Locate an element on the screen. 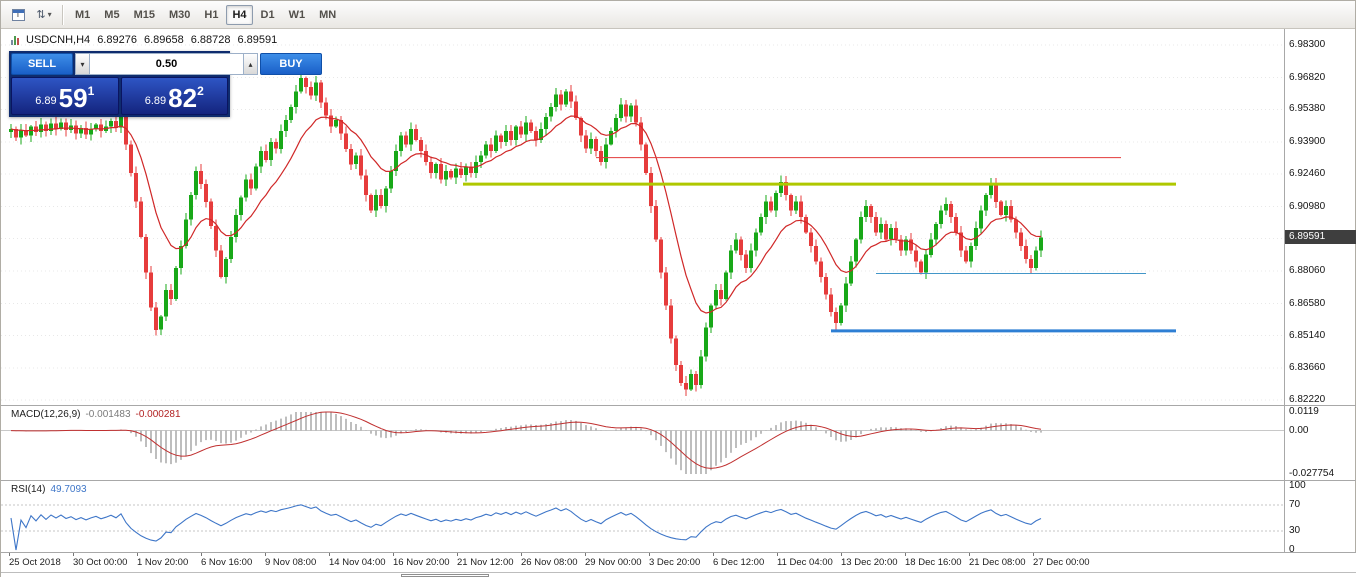 The image size is (1356, 577). price-axis-separator is located at coordinates (1284, 290).